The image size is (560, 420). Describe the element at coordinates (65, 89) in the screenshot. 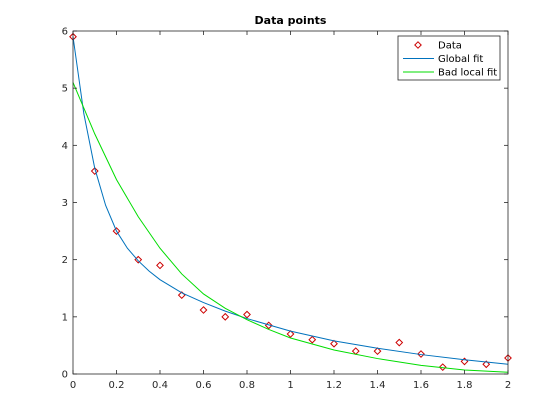

I see `y-tick-label: 5` at that location.